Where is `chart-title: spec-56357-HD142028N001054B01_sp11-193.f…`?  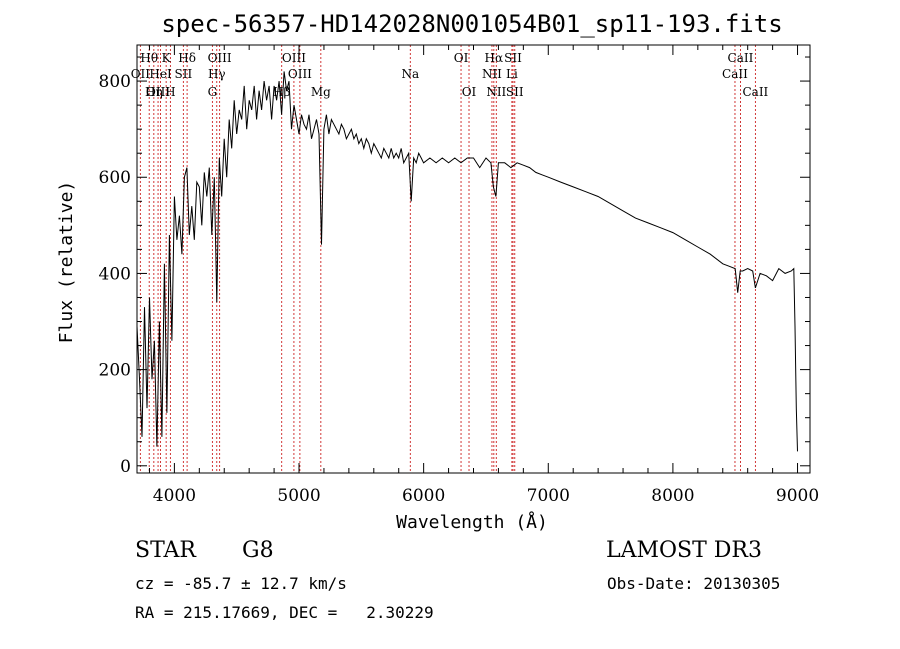 chart-title: spec-56357-HD142028N001054B01_sp11-193.f… is located at coordinates (471, 24).